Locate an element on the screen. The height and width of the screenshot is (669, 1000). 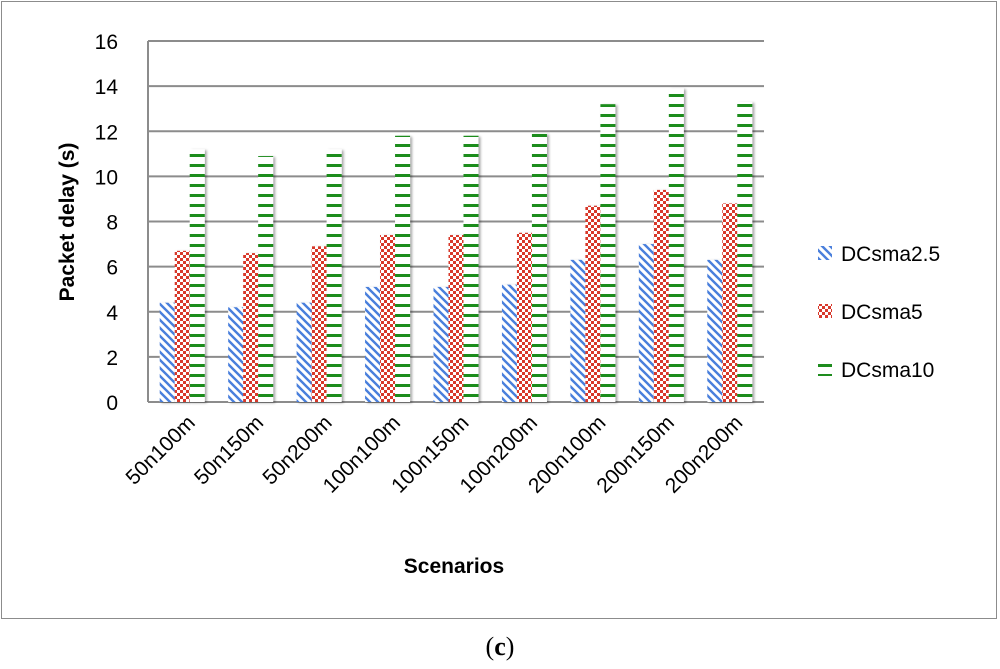
legend: DCsma2.5 DCsma5 DCsma10 is located at coordinates (879, 312).